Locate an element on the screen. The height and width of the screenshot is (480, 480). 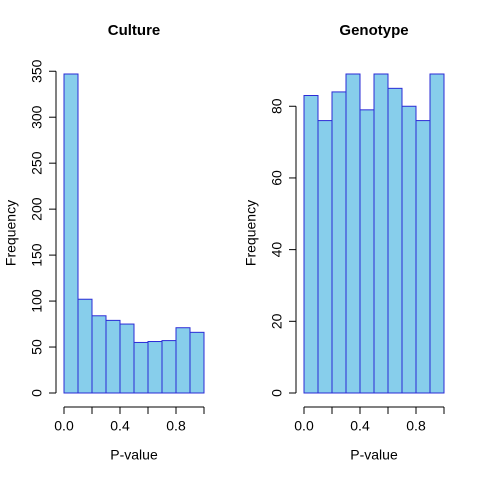
y-tick-label: 200 is located at coordinates (37, 209).